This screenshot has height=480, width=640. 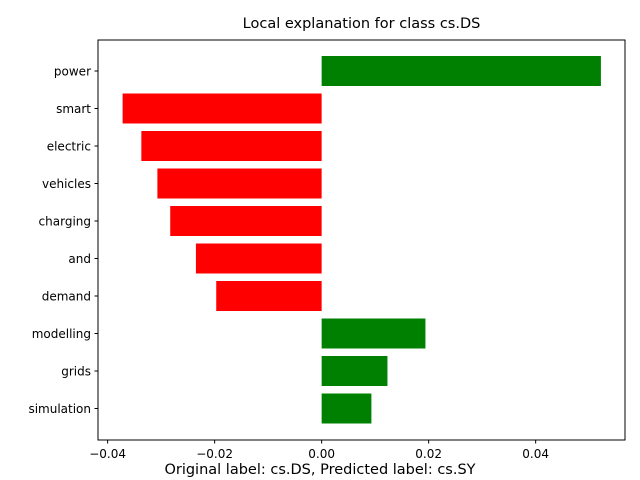 I want to click on bar-power, so click(x=461, y=71).